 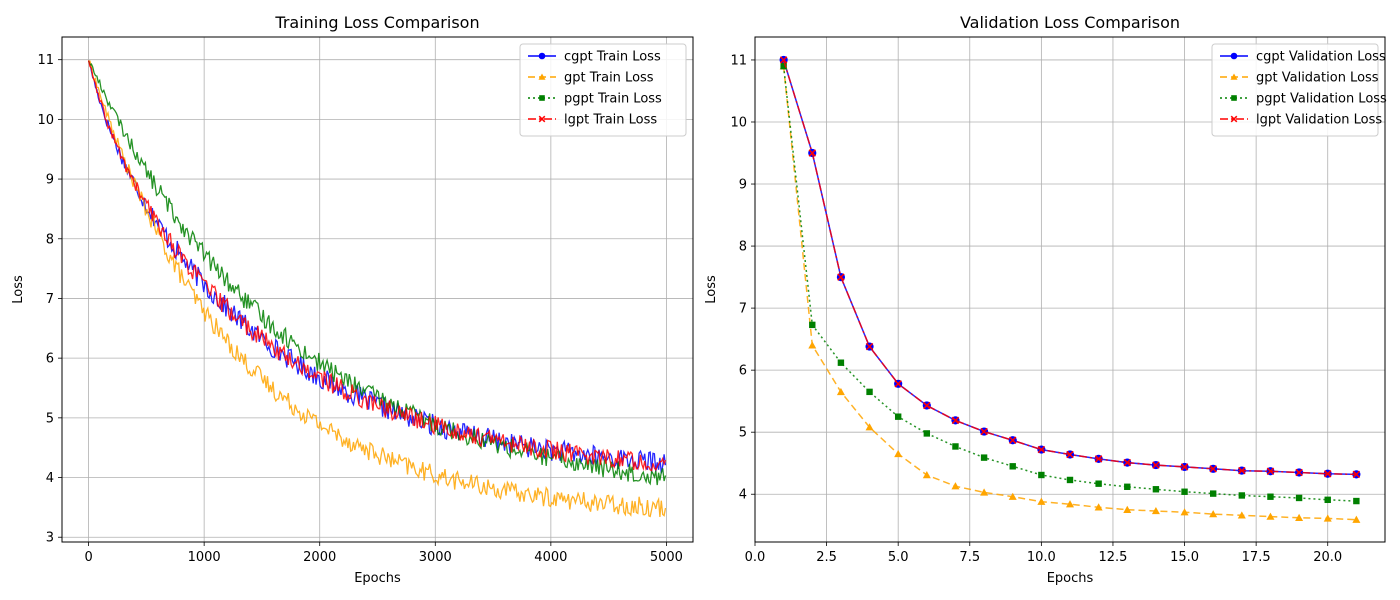 I want to click on chart-title: Training Loss Comparison, so click(x=376, y=22).